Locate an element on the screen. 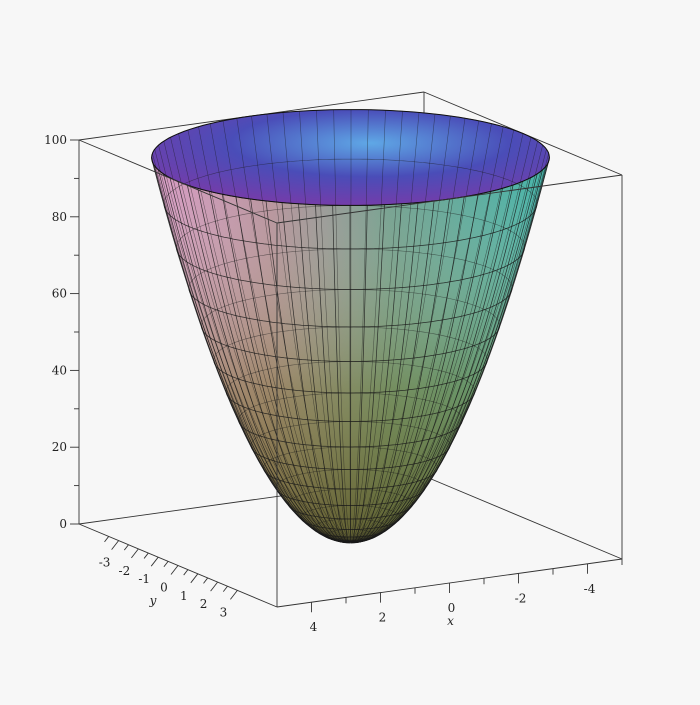 The image size is (700, 705). y-tick-label: 2 is located at coordinates (204, 604).